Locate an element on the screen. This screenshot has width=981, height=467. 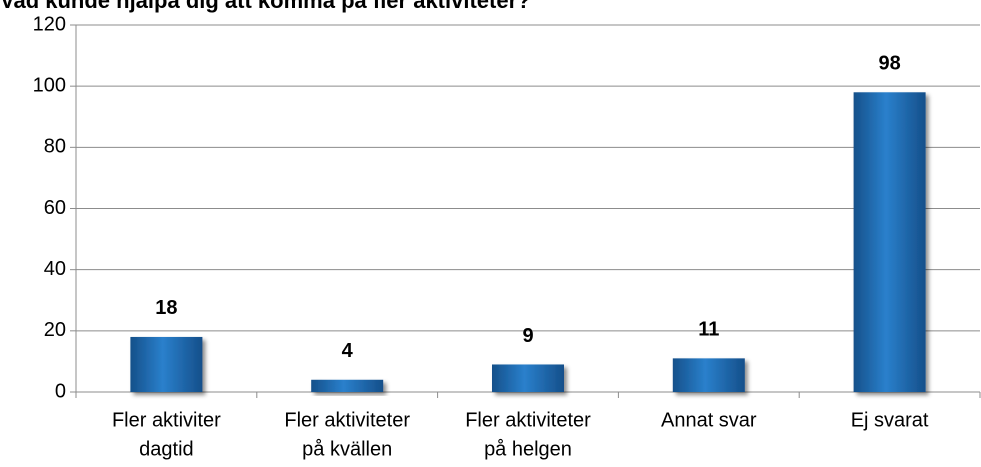
y-tick-label: 20 is located at coordinates (55, 330).